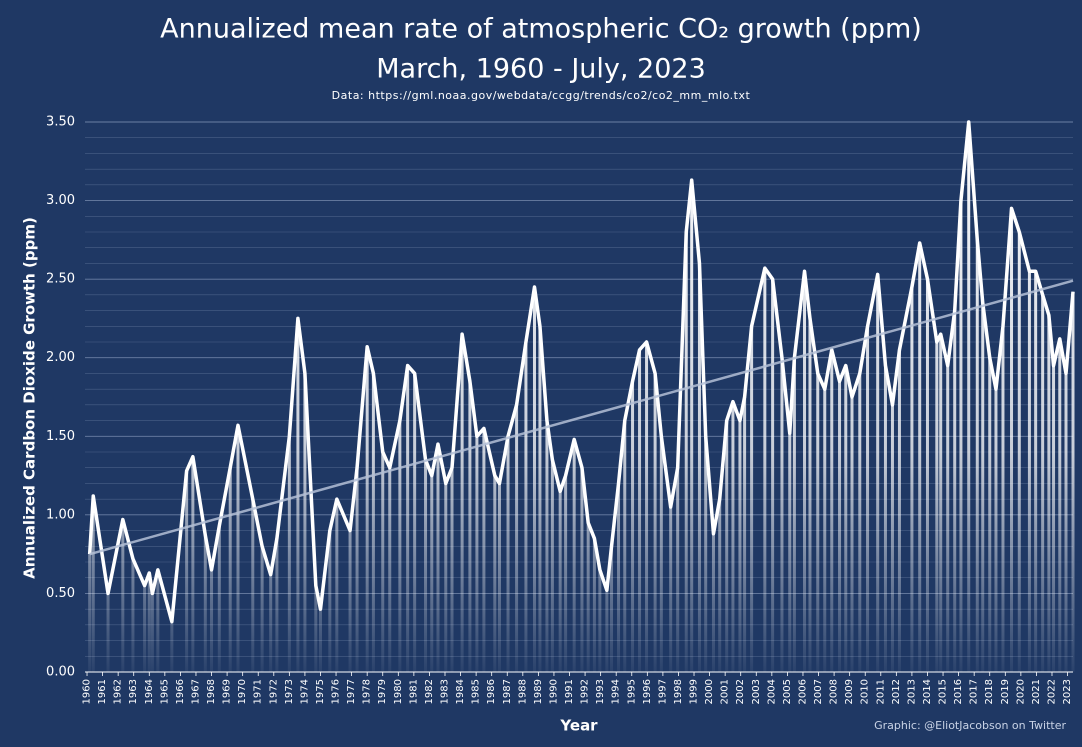 The width and height of the screenshot is (1082, 747). Describe the element at coordinates (709, 691) in the screenshot. I see `x-tick-label: 2000` at that location.